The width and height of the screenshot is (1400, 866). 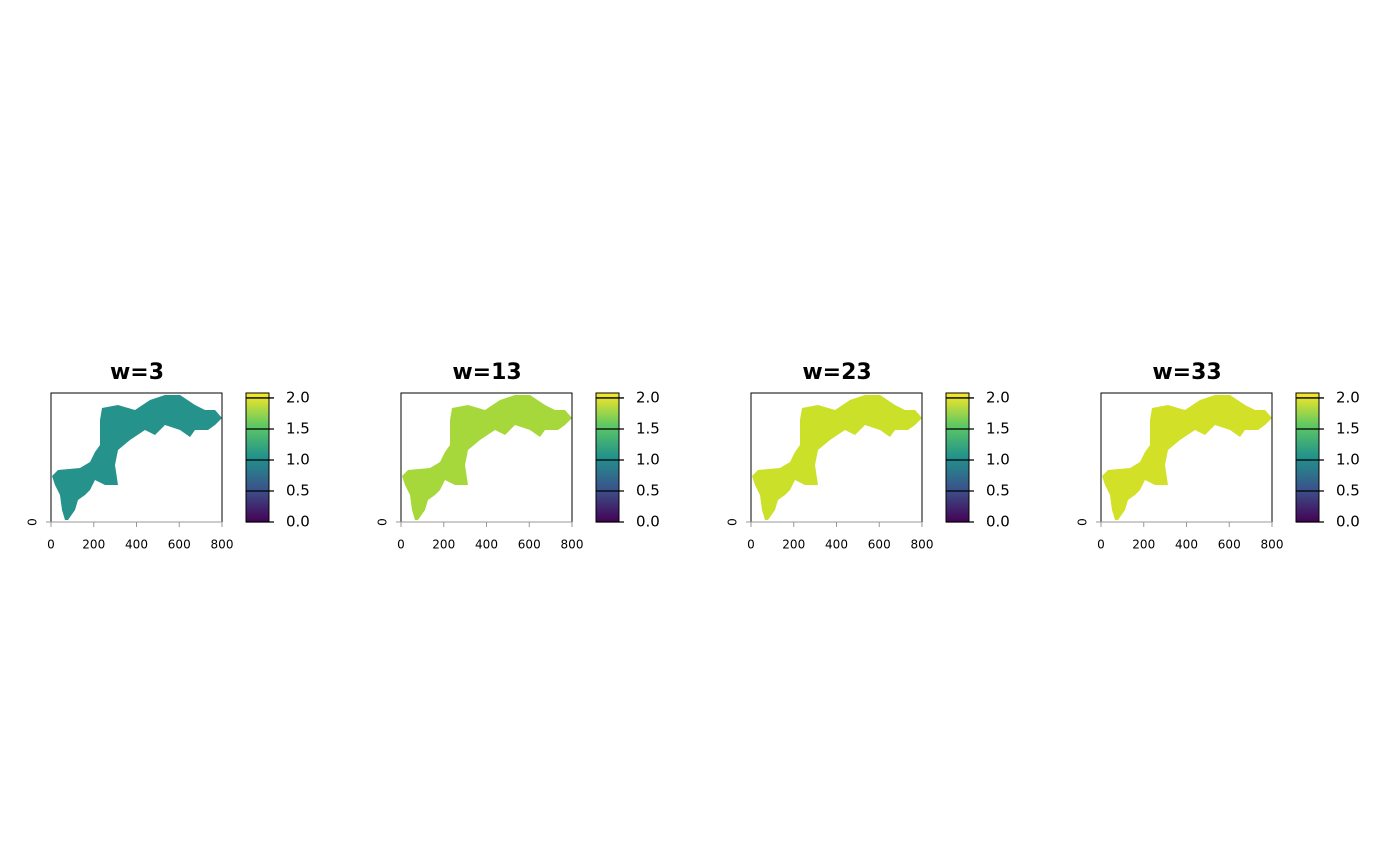 What do you see at coordinates (486, 372) in the screenshot?
I see `panel-title: w=13` at bounding box center [486, 372].